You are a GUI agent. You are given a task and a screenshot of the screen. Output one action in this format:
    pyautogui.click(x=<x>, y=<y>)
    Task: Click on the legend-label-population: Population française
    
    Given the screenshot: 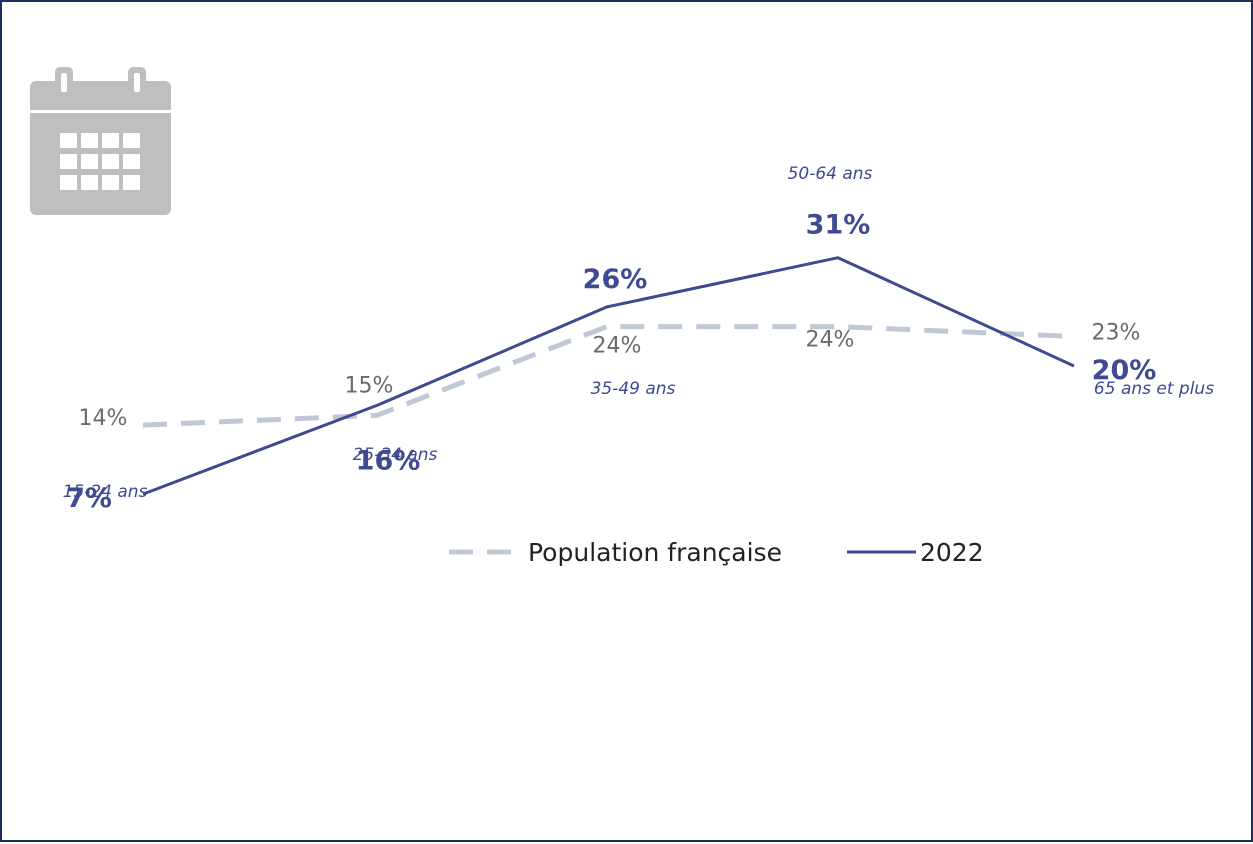 What is the action you would take?
    pyautogui.click(x=655, y=552)
    